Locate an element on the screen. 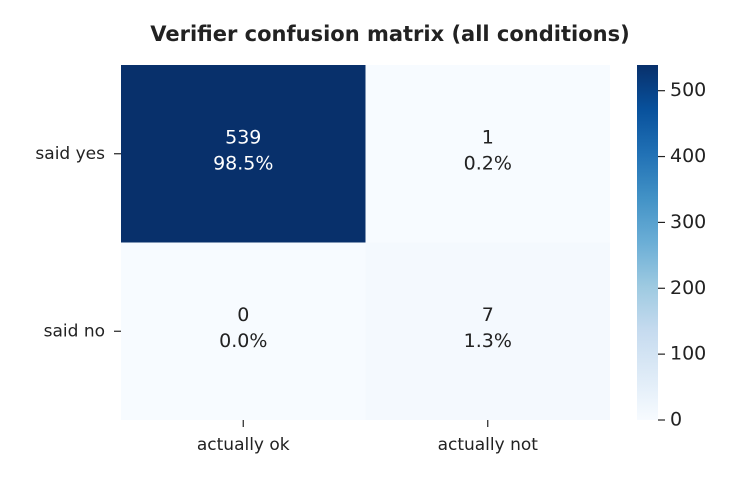 Image resolution: width=736 pixels, height=484 pixels. colorbar-tick-label: 0 is located at coordinates (676, 420).